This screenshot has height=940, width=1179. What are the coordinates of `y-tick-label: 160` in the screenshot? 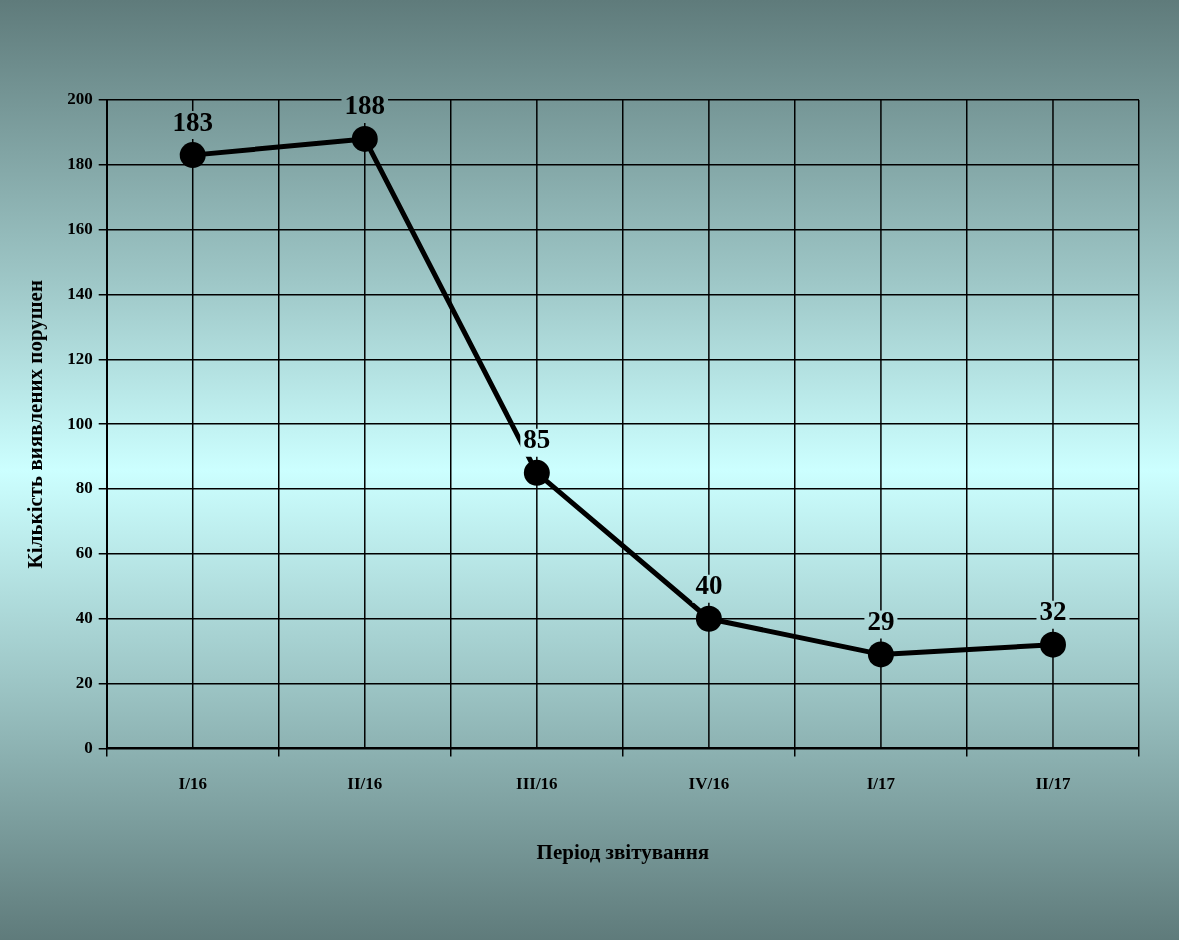 It's located at (80, 229).